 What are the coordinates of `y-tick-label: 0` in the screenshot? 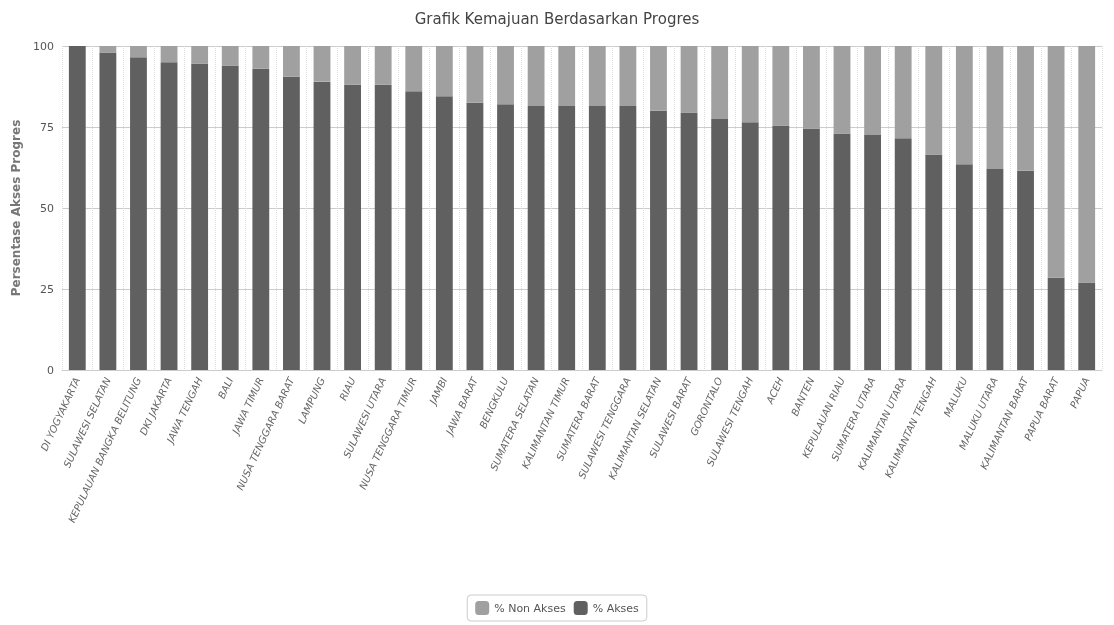 It's located at (50, 370).